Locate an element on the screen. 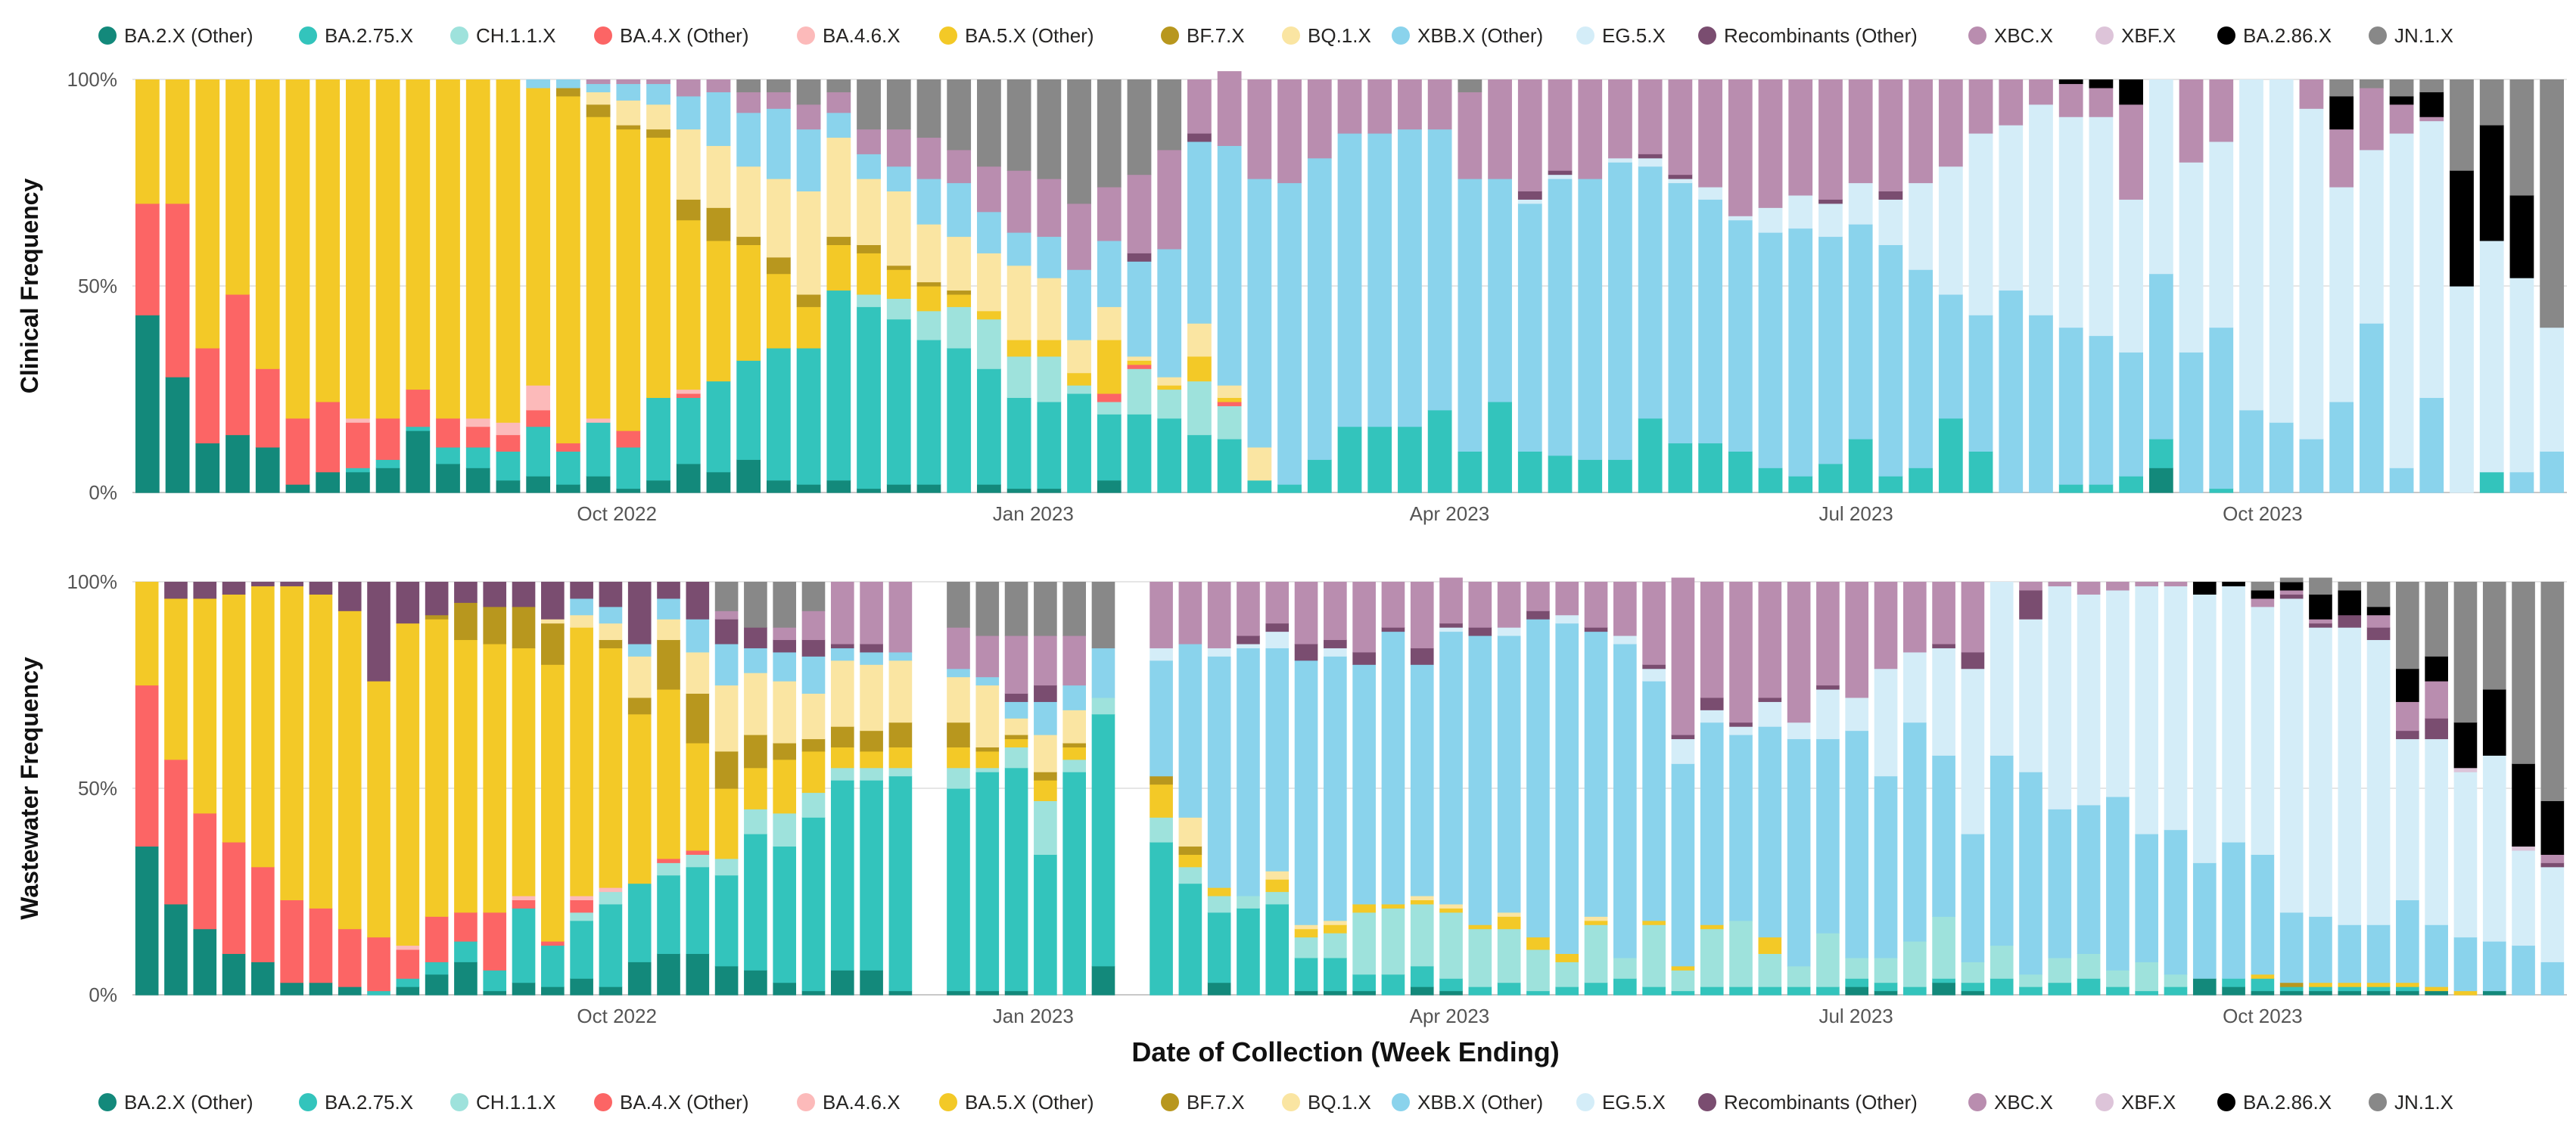 Image resolution: width=2576 pixels, height=1134 pixels. legend-item-bottom-9: EG.5.X is located at coordinates (1621, 1102).